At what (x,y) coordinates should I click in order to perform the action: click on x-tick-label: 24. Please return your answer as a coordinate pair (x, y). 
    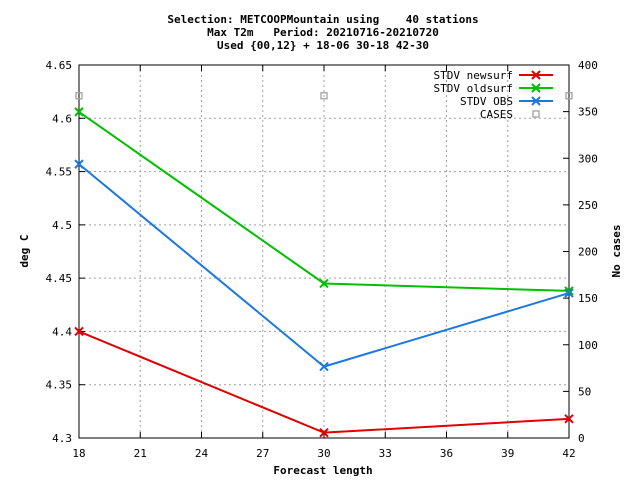
    Looking at the image, I should click on (202, 453).